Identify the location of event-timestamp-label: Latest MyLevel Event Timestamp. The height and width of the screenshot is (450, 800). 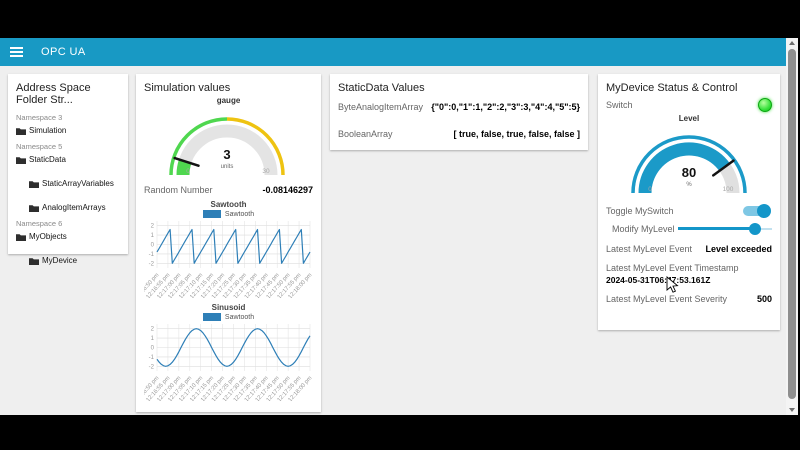
(672, 268).